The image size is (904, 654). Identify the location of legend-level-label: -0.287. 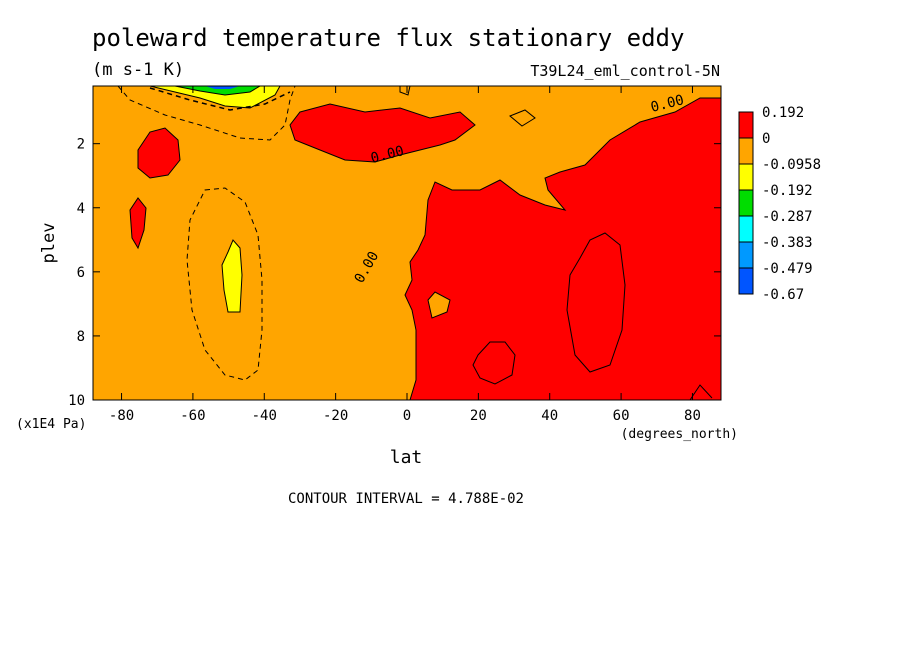
(787, 217).